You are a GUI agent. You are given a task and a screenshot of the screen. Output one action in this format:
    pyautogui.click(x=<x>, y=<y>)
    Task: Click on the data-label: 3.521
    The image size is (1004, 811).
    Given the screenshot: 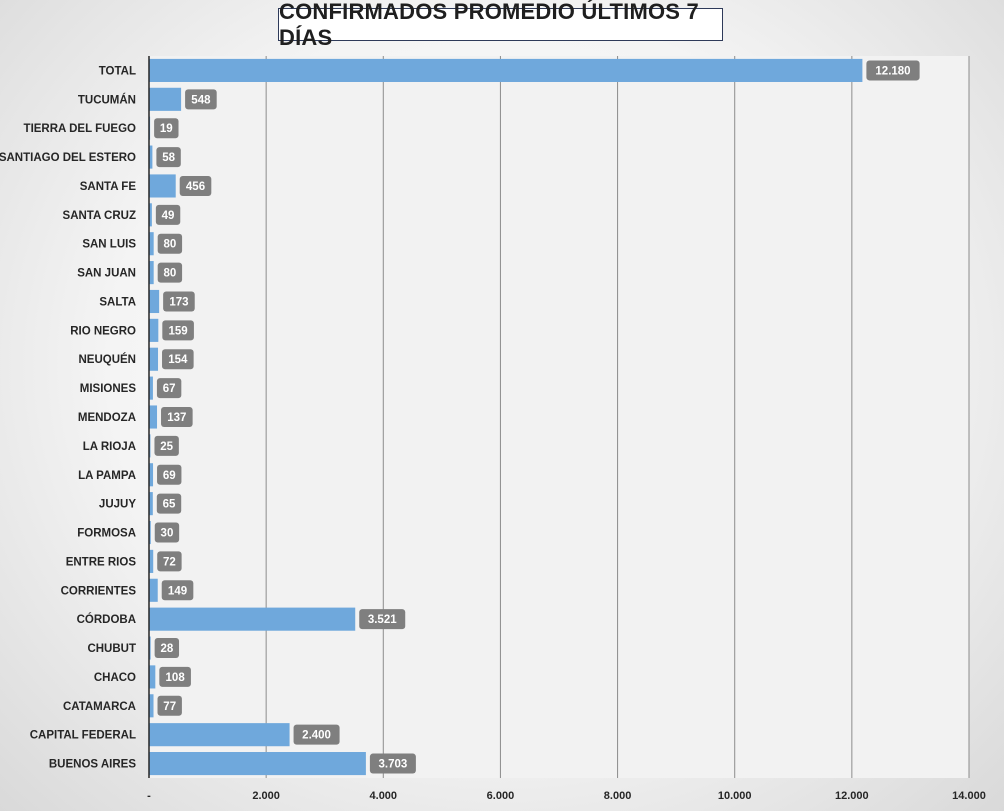 What is the action you would take?
    pyautogui.click(x=382, y=619)
    